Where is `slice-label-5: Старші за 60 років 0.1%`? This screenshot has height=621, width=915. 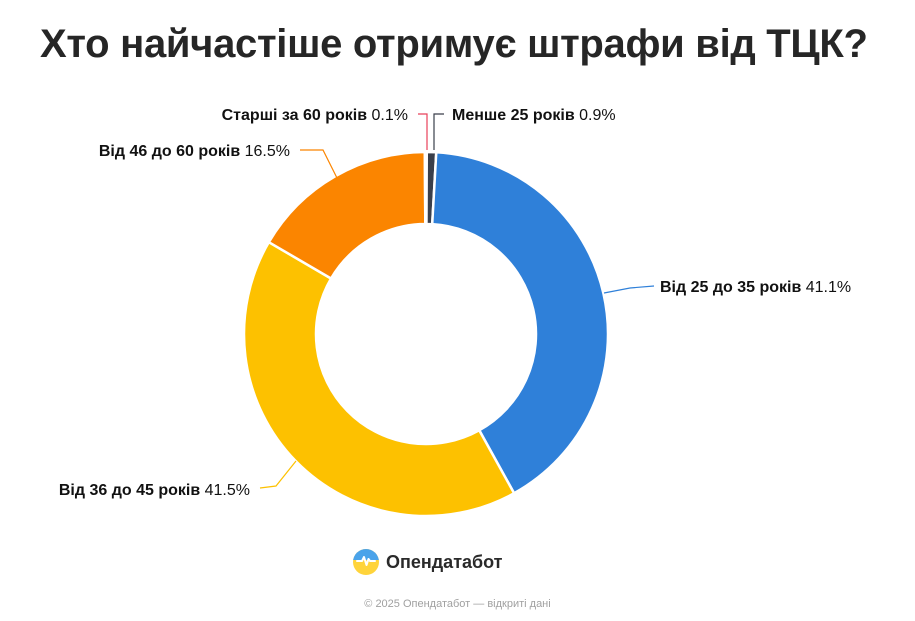 slice-label-5: Старші за 60 років 0.1% is located at coordinates (315, 115).